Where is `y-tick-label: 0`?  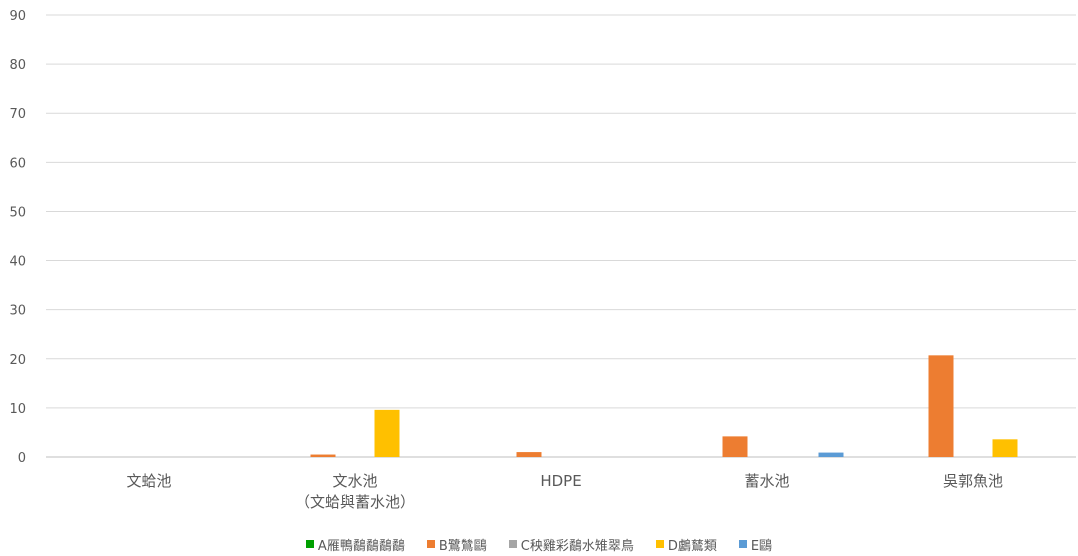 y-tick-label: 0 is located at coordinates (22, 458).